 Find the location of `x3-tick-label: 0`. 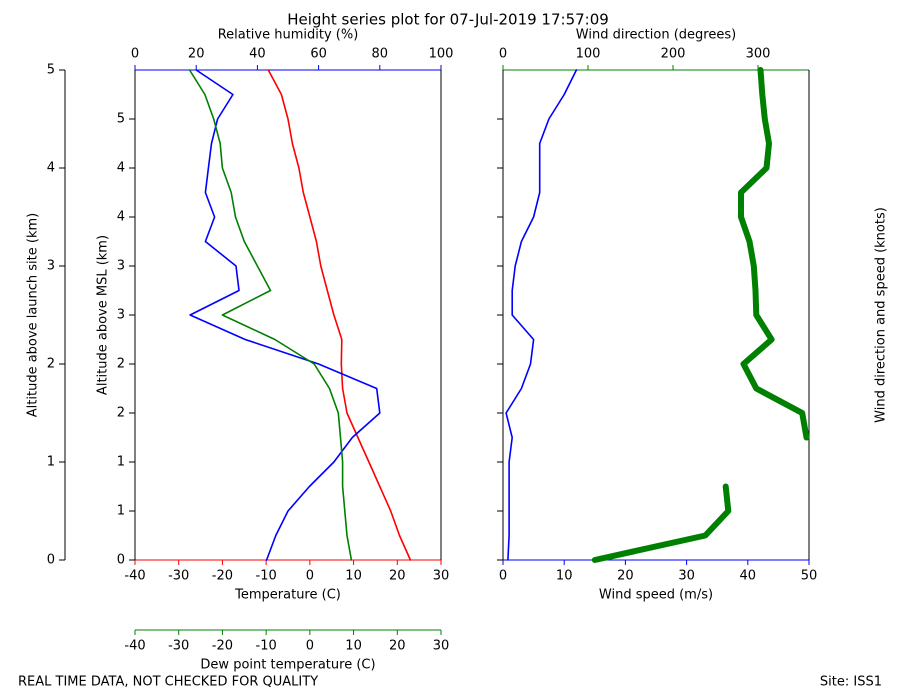

x3-tick-label: 0 is located at coordinates (310, 646).